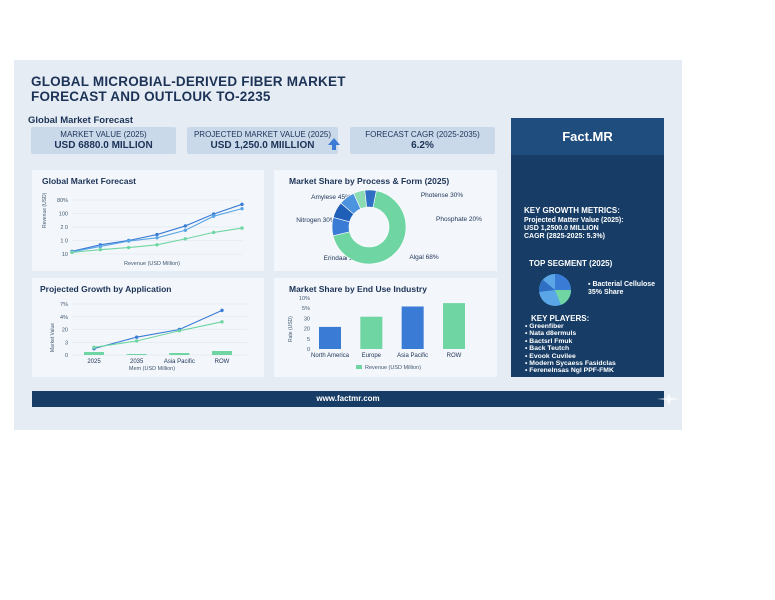  I want to click on x-tick-label: 2035, so click(137, 362).